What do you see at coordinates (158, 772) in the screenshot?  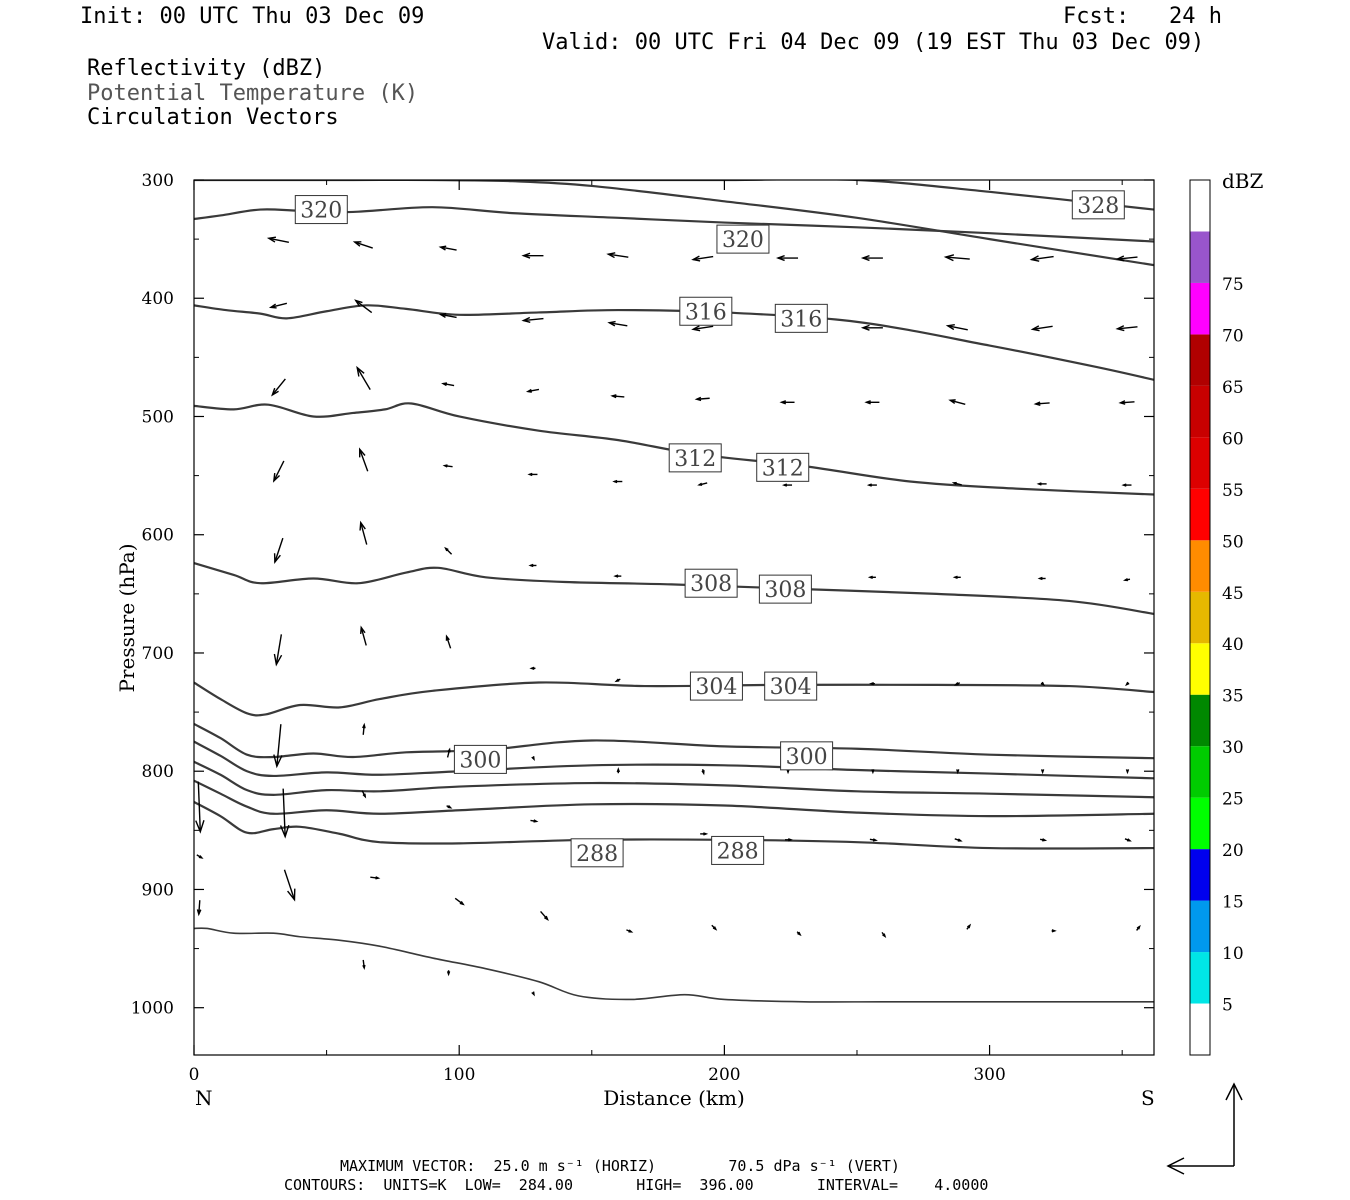 I see `y-tick-label: 800` at bounding box center [158, 772].